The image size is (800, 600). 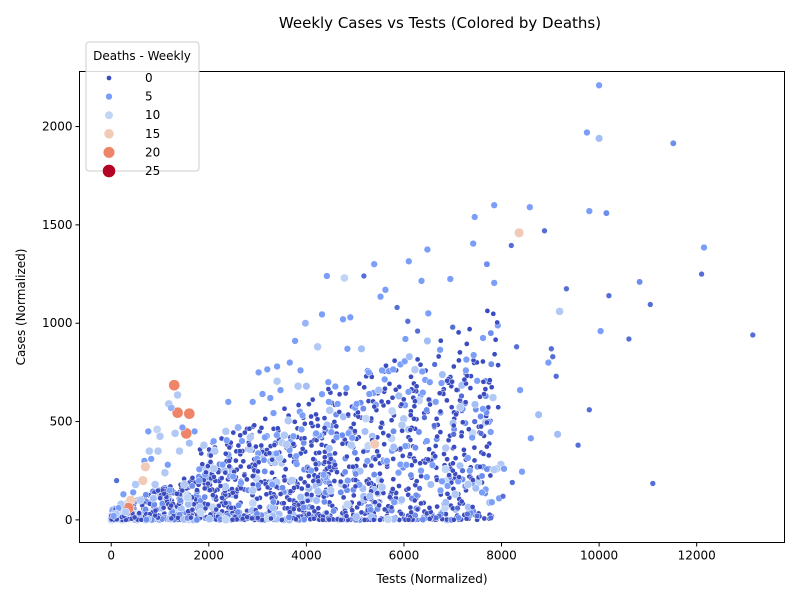 What do you see at coordinates (431, 579) in the screenshot?
I see `x-axis-label: Tests (Normalized)` at bounding box center [431, 579].